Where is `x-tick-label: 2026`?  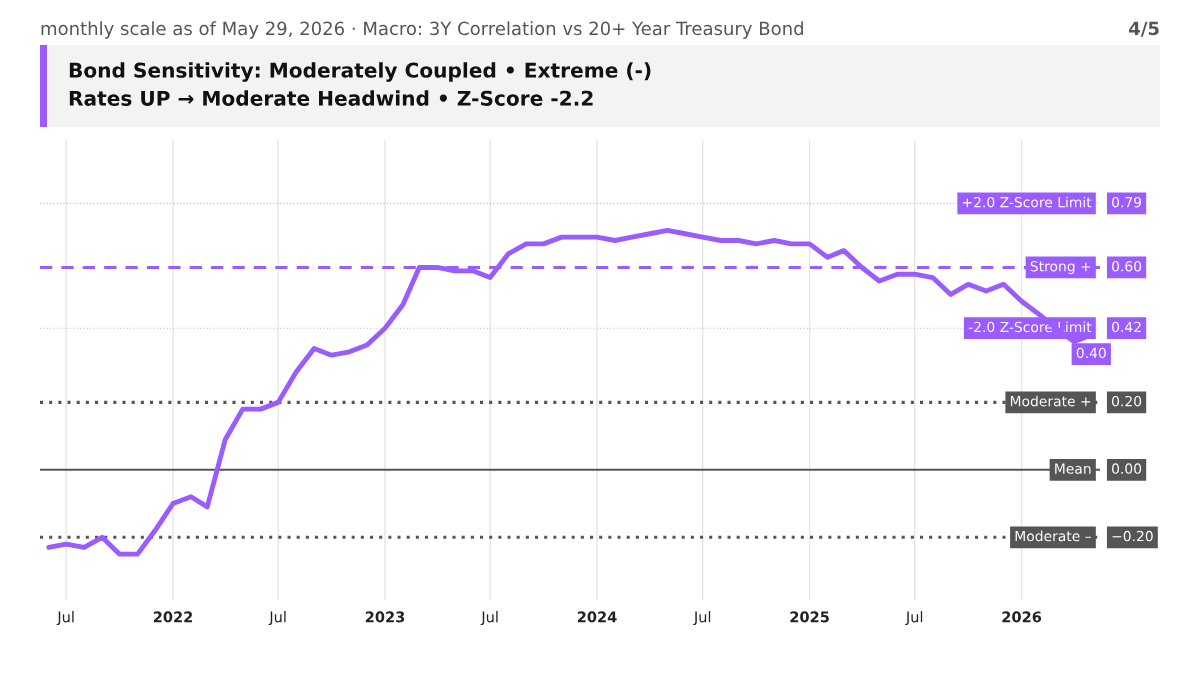
x-tick-label: 2026 is located at coordinates (1022, 617).